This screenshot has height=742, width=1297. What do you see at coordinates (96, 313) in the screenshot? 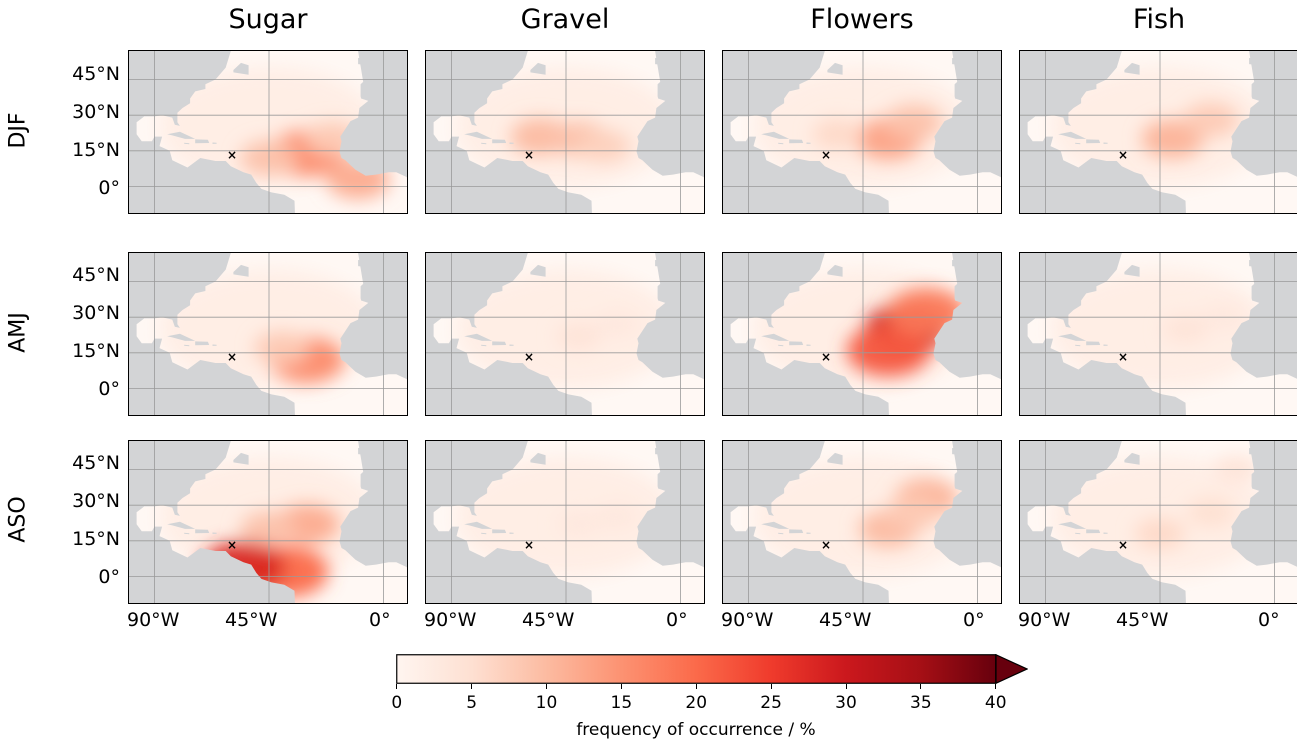
I see `lat-label: 30°N` at bounding box center [96, 313].